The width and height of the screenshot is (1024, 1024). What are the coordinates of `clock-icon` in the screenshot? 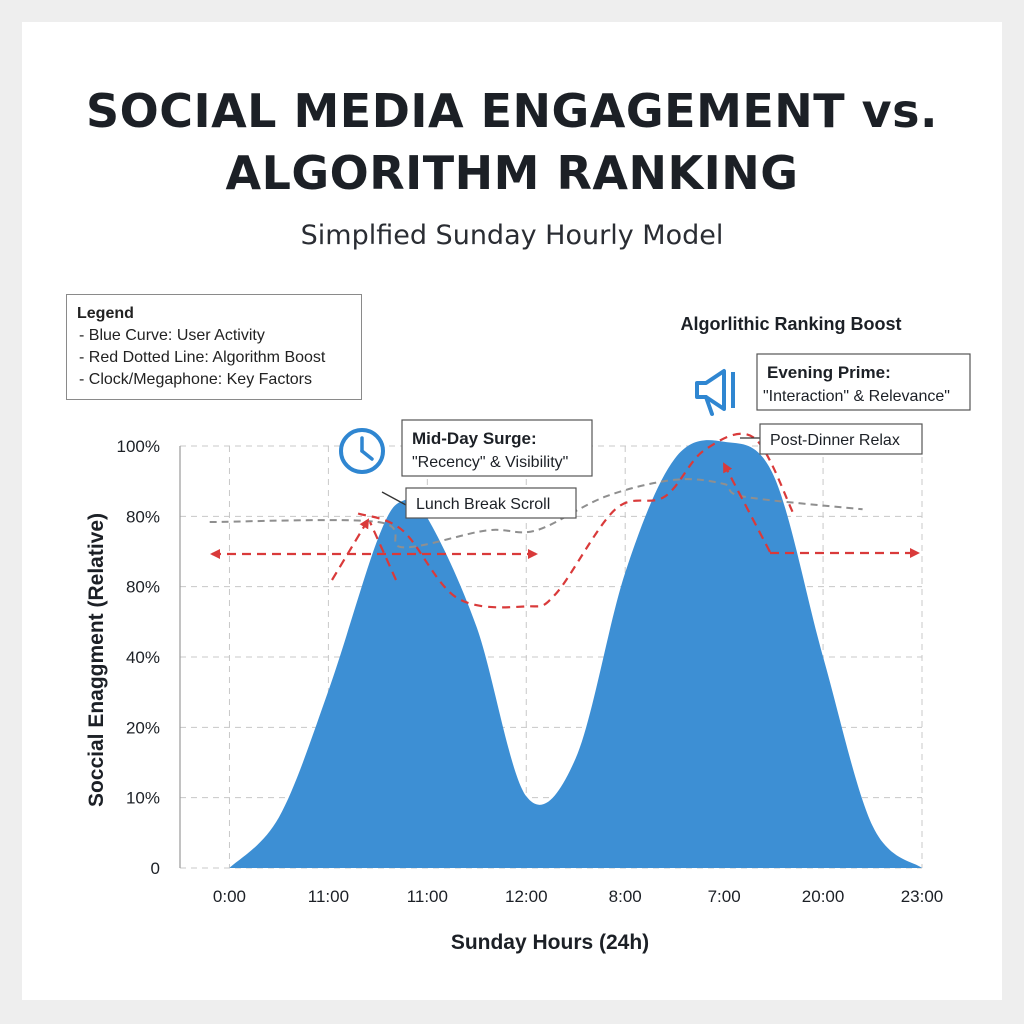 It's located at (362, 451).